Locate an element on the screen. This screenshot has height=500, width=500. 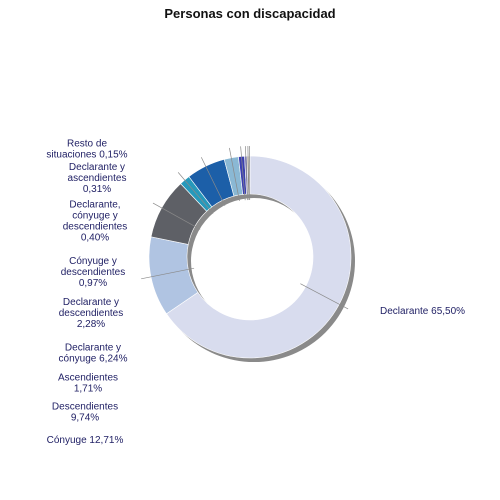
slice-label-line: 0,97% is located at coordinates (93, 283).